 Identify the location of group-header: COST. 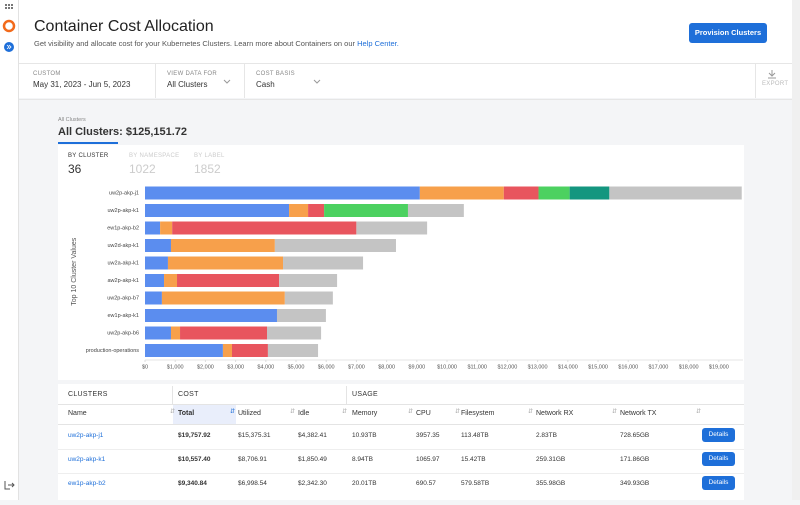
(188, 394).